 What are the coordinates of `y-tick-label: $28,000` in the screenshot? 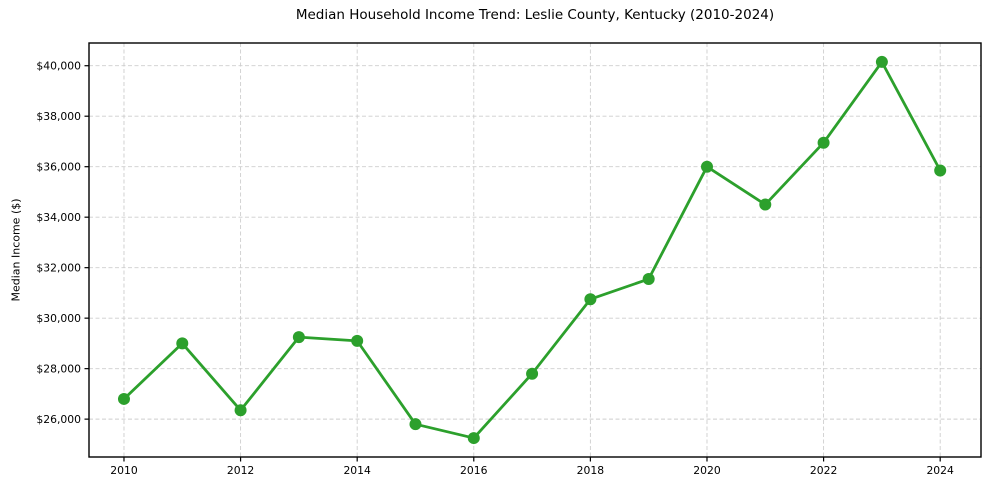 It's located at (58, 368).